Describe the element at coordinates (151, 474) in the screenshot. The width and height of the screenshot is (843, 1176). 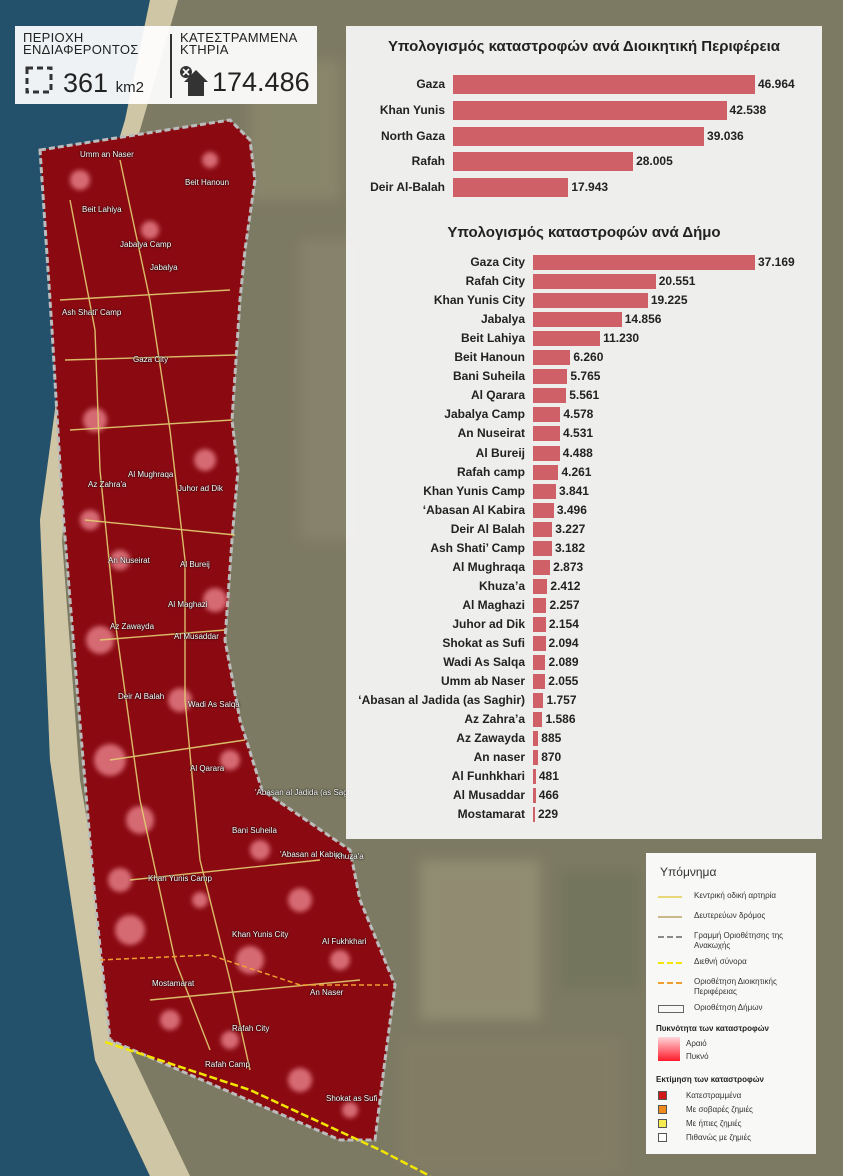
I see `map-place-label: Al Mughraqa` at that location.